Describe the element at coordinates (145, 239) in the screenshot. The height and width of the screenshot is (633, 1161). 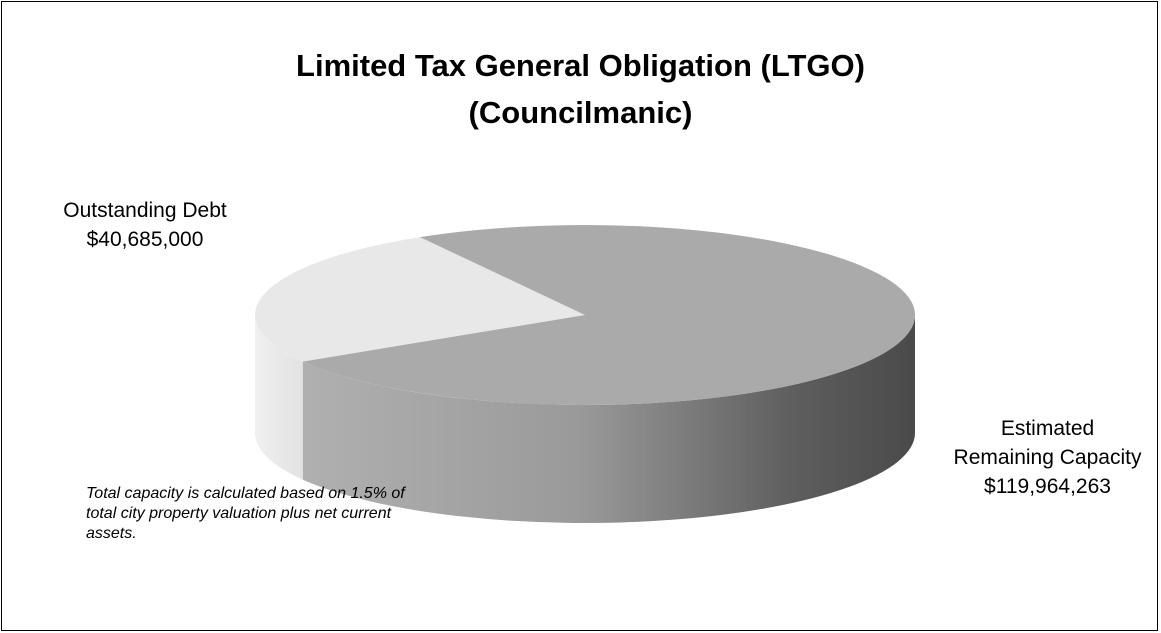
I see `label-outstanding-debt-value: $40,685,000` at that location.